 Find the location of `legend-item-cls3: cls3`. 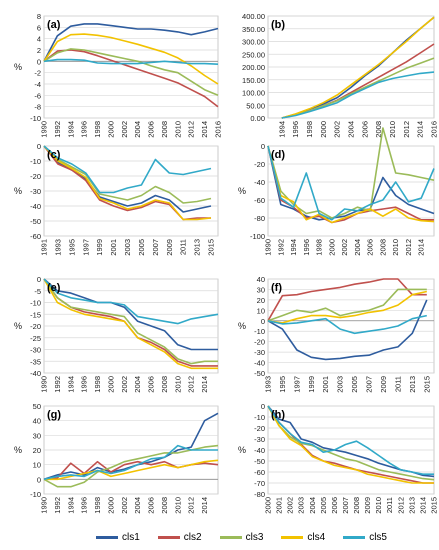

legend-item-cls3: cls3 is located at coordinates (241, 537).